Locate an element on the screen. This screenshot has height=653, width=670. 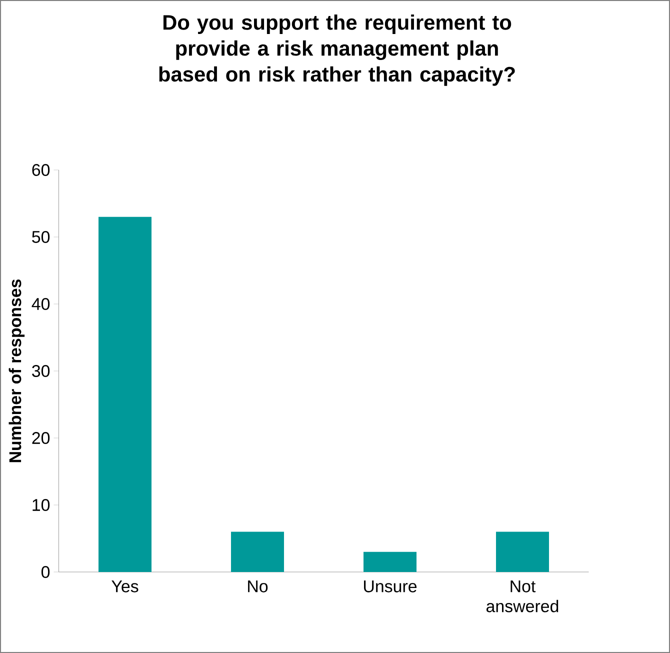
x-tick-label: Unsure is located at coordinates (390, 586).